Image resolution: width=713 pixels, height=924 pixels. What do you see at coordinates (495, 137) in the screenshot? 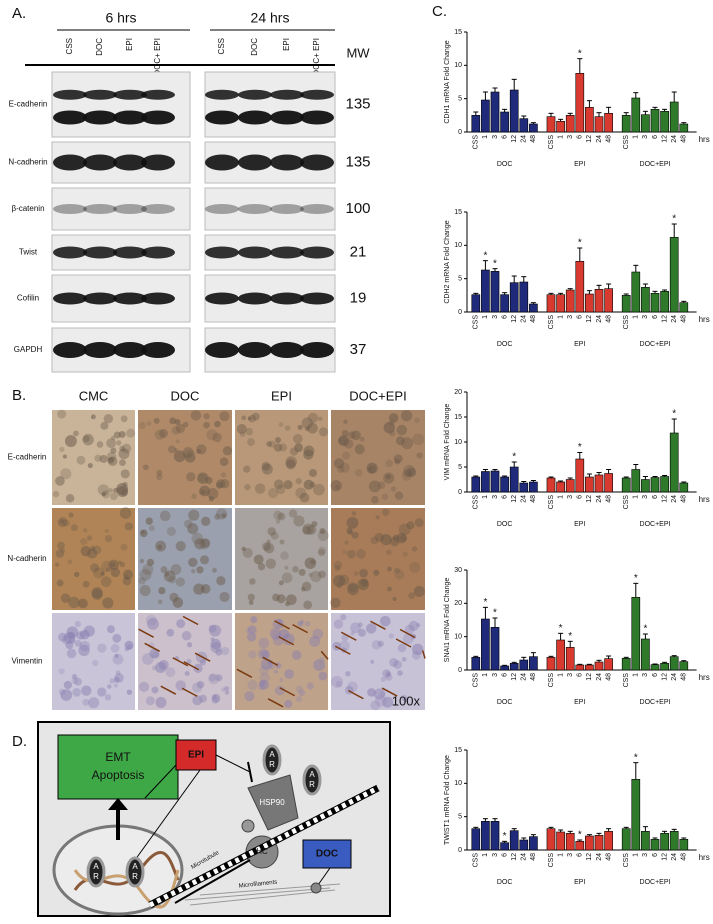
I see `x-tick-label: 3` at bounding box center [495, 137].